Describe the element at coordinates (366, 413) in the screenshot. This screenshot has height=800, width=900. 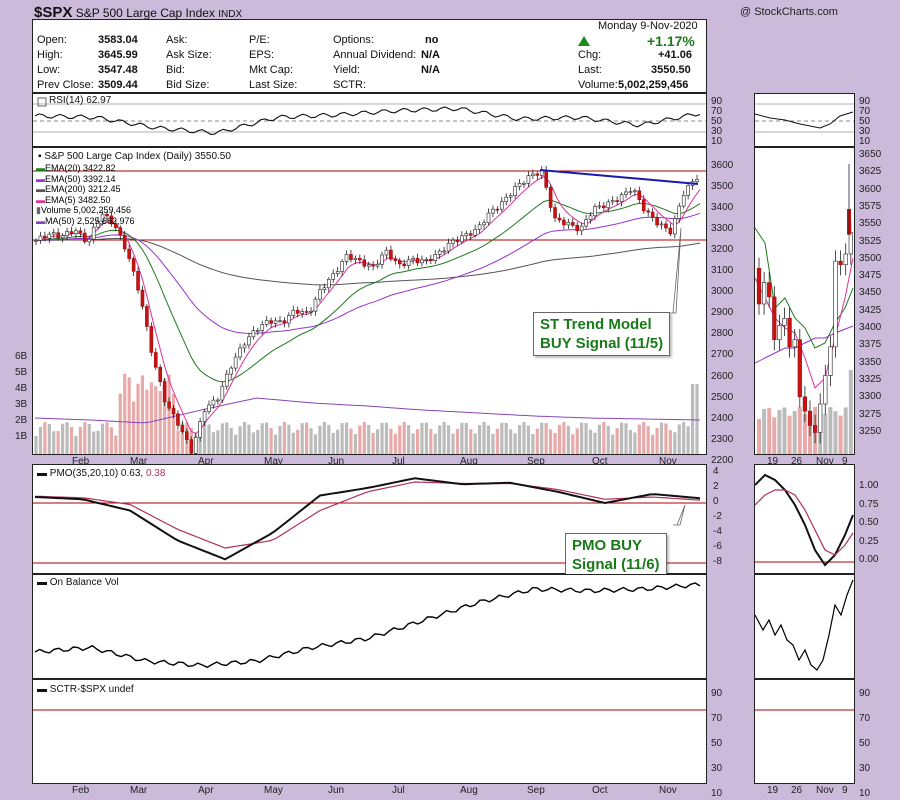
I see `volume-bars` at that location.